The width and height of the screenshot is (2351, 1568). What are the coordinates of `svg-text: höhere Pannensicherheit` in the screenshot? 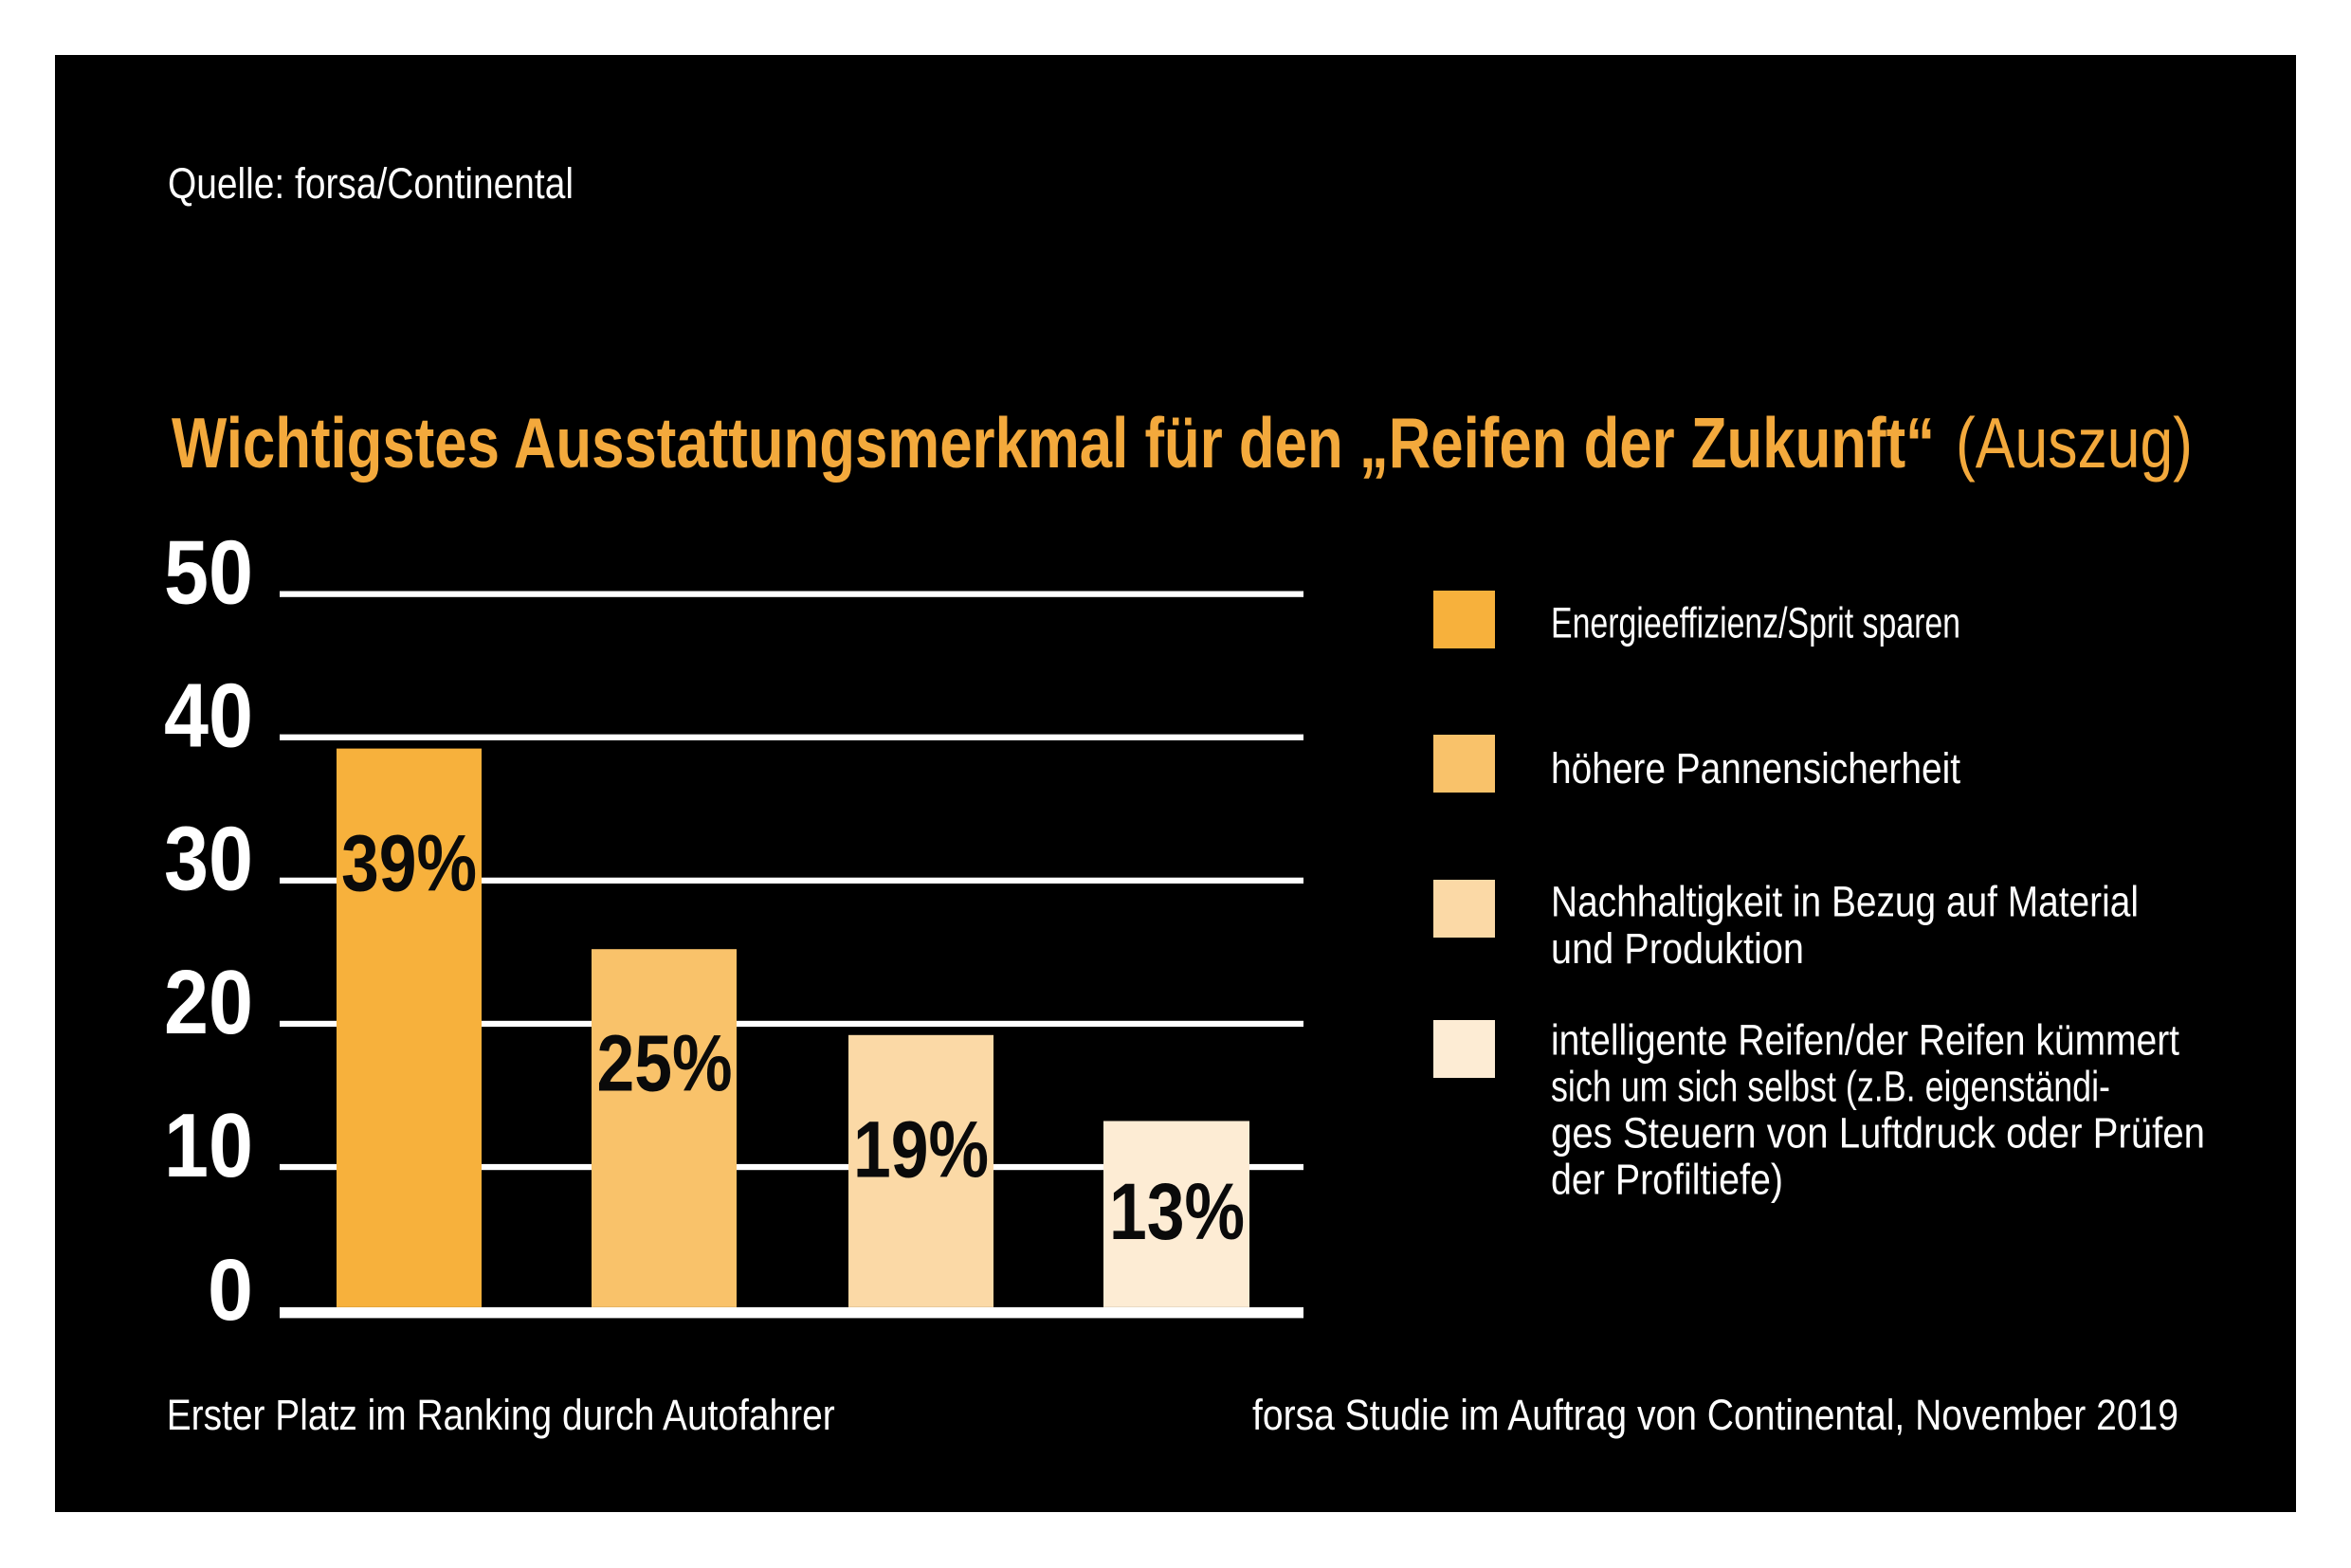 It's located at (1756, 768).